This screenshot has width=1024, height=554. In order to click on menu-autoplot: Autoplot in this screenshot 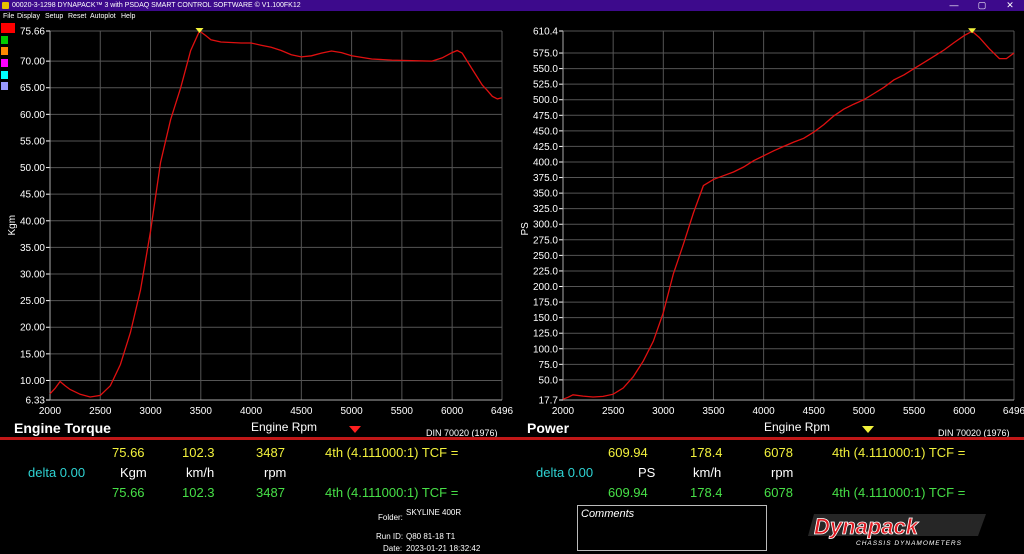, I will do `click(103, 16)`.